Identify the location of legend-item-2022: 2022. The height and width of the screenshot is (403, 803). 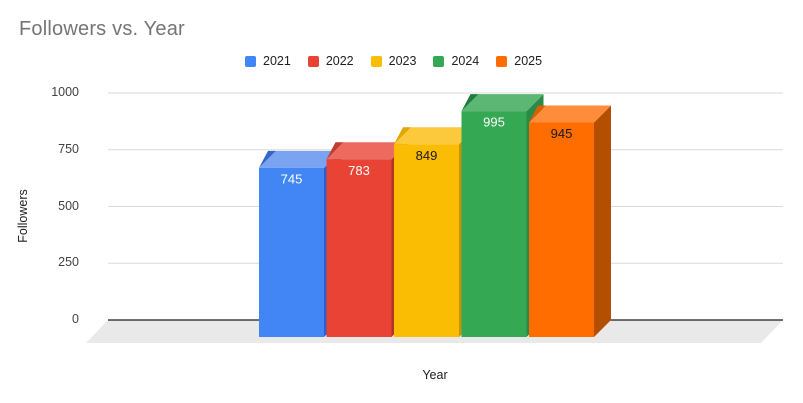
(330, 61).